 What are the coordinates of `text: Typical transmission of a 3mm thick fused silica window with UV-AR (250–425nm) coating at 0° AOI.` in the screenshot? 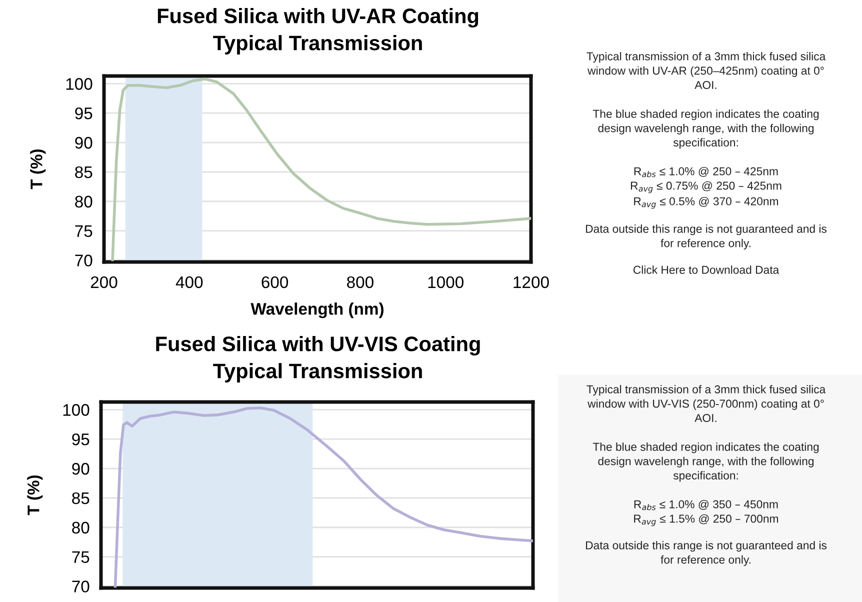 It's located at (706, 71).